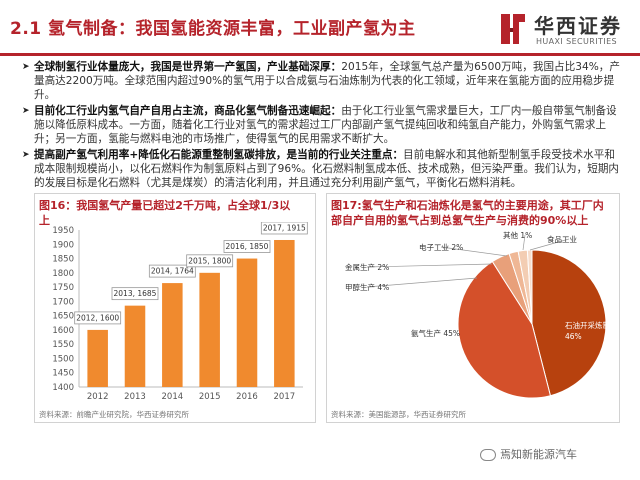 This screenshot has width=640, height=480. What do you see at coordinates (63, 260) in the screenshot?
I see `y-tick-label: 1850` at bounding box center [63, 260].